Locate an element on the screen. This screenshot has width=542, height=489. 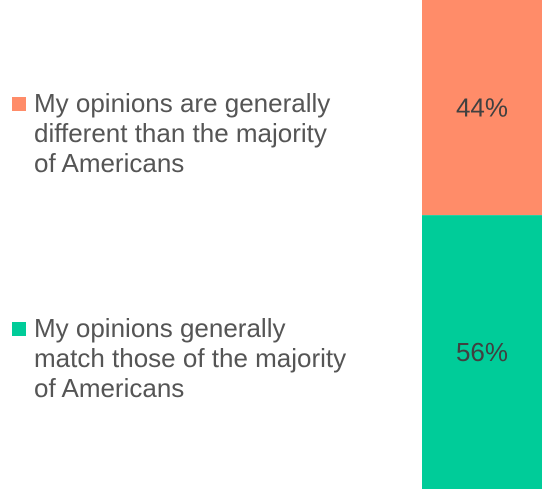
legend-swatch-different is located at coordinates (19, 104).